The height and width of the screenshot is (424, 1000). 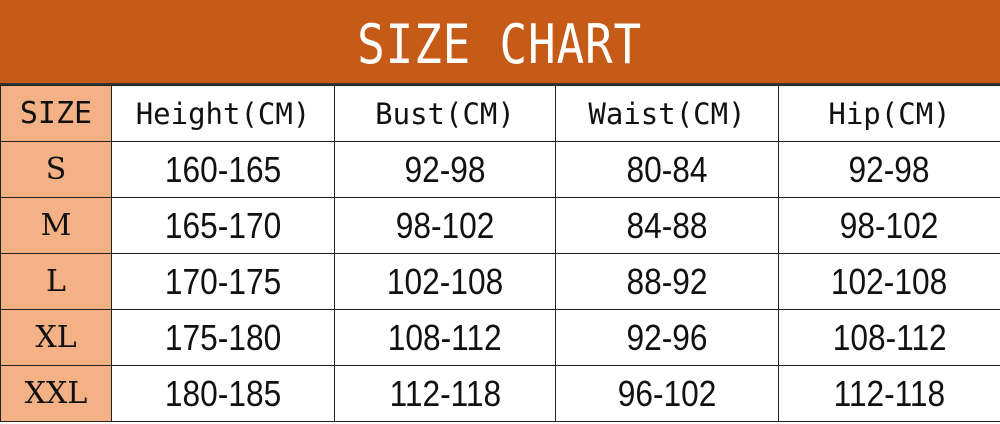 I want to click on cell-value: 175-180, so click(x=223, y=337).